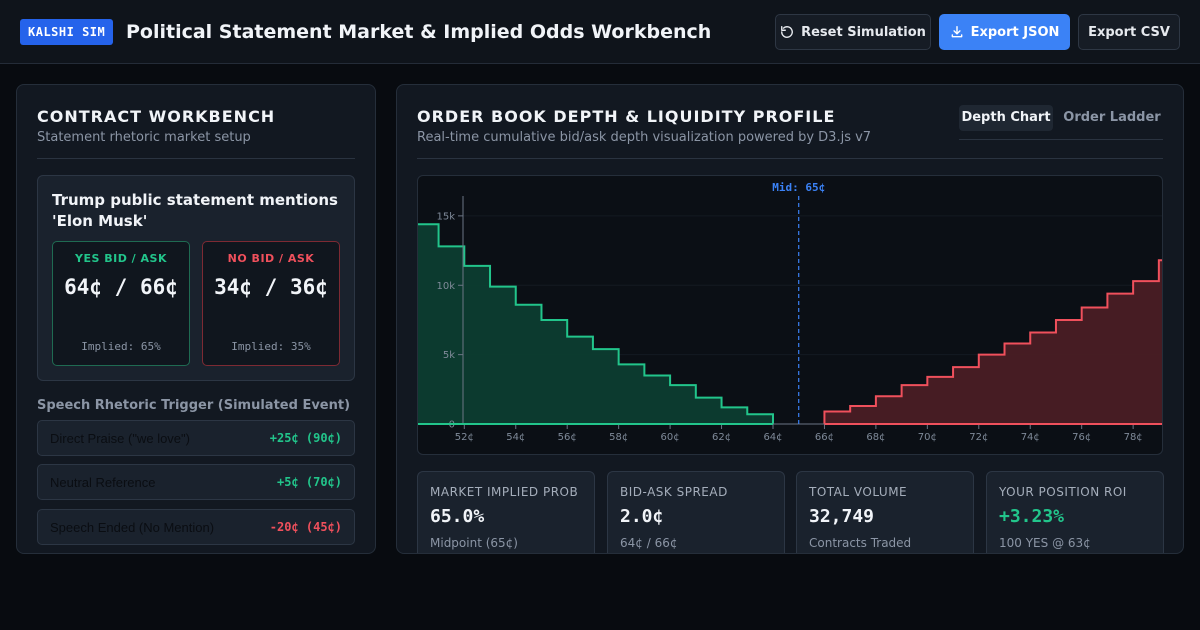 The width and height of the screenshot is (1200, 630). What do you see at coordinates (132, 527) in the screenshot?
I see `trigger-label: Speech Ended (No Mention)` at bounding box center [132, 527].